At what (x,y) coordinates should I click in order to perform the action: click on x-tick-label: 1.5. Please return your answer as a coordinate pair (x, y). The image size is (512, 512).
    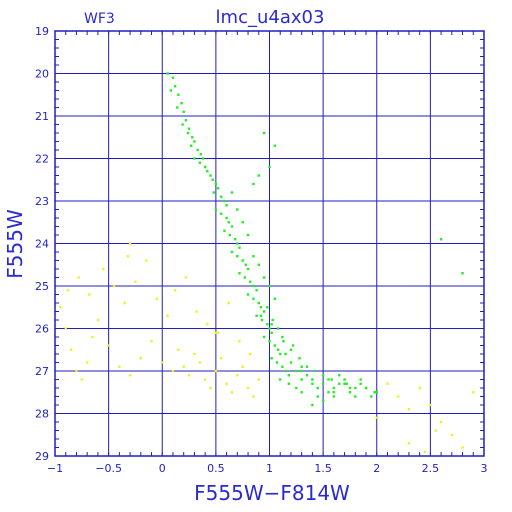
    Looking at the image, I should click on (323, 468).